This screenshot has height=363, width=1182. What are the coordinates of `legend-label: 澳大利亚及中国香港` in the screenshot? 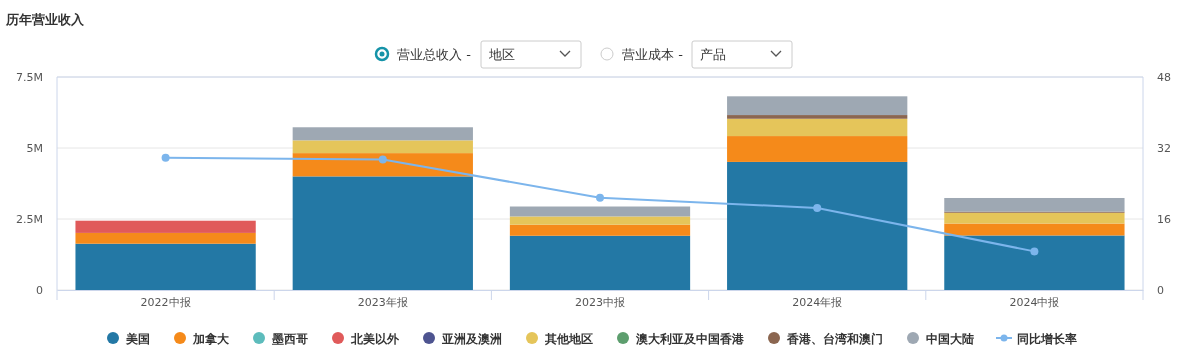 It's located at (690, 338).